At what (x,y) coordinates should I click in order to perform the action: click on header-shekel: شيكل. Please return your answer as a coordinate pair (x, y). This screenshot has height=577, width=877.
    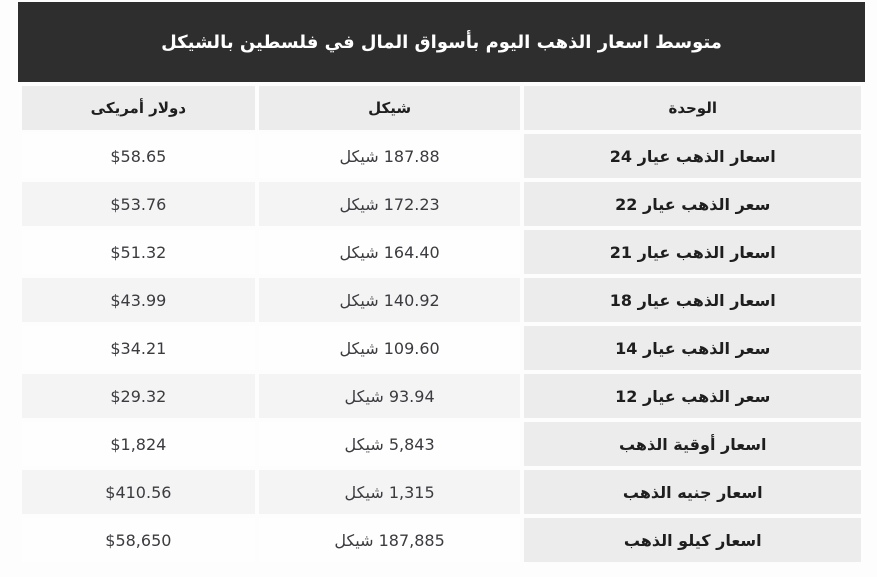
    Looking at the image, I should click on (389, 108).